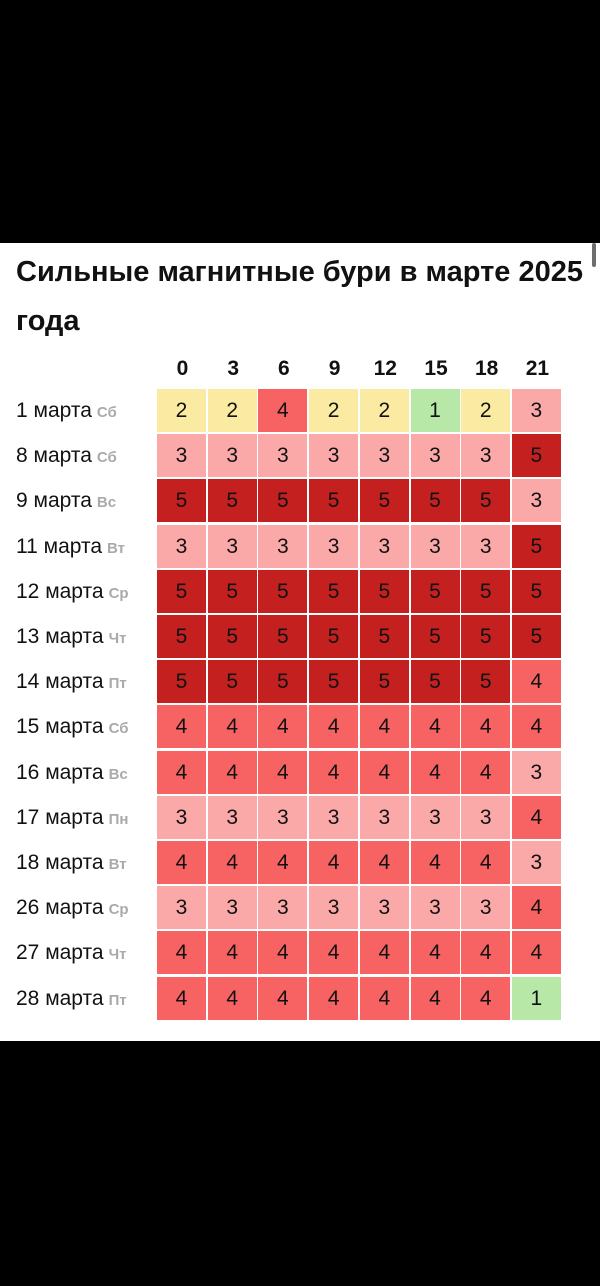 The image size is (600, 1286). I want to click on table-row: 28 марта Пт 4 4 4 4 4 4 4 1, so click(300, 998).